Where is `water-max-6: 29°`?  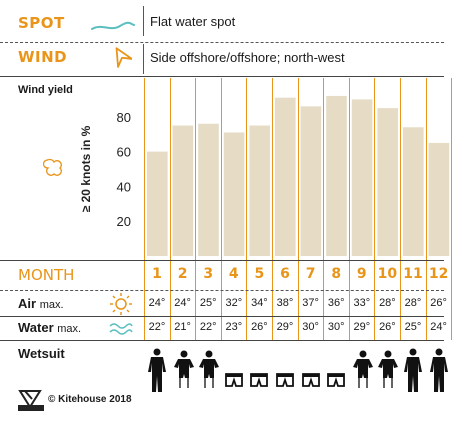 water-max-6: 29° is located at coordinates (285, 327).